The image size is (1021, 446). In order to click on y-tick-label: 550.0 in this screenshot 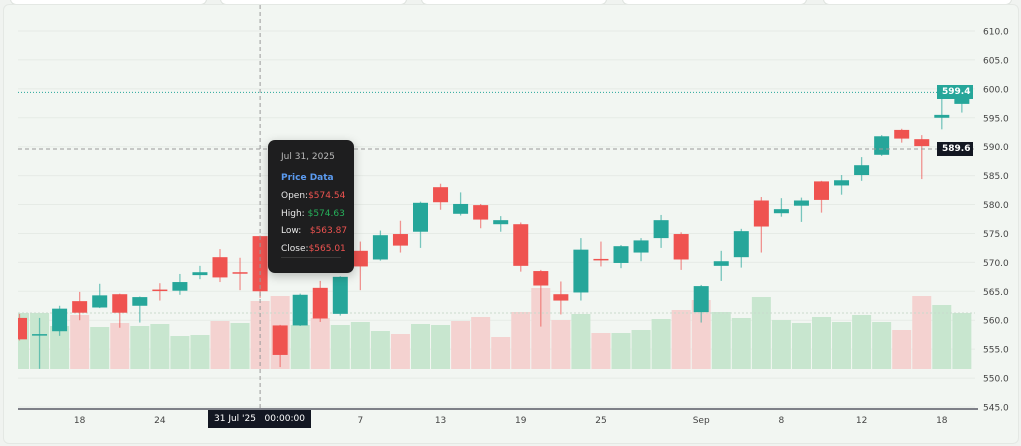, I will do `click(996, 380)`.